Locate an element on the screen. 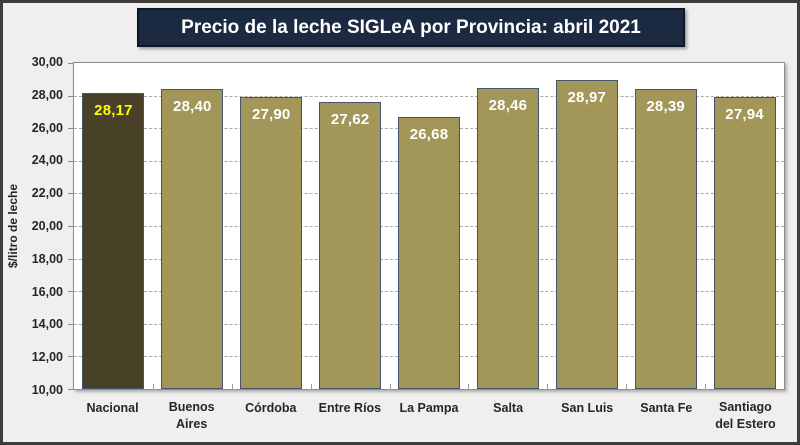  bar: 28,17 is located at coordinates (113, 240).